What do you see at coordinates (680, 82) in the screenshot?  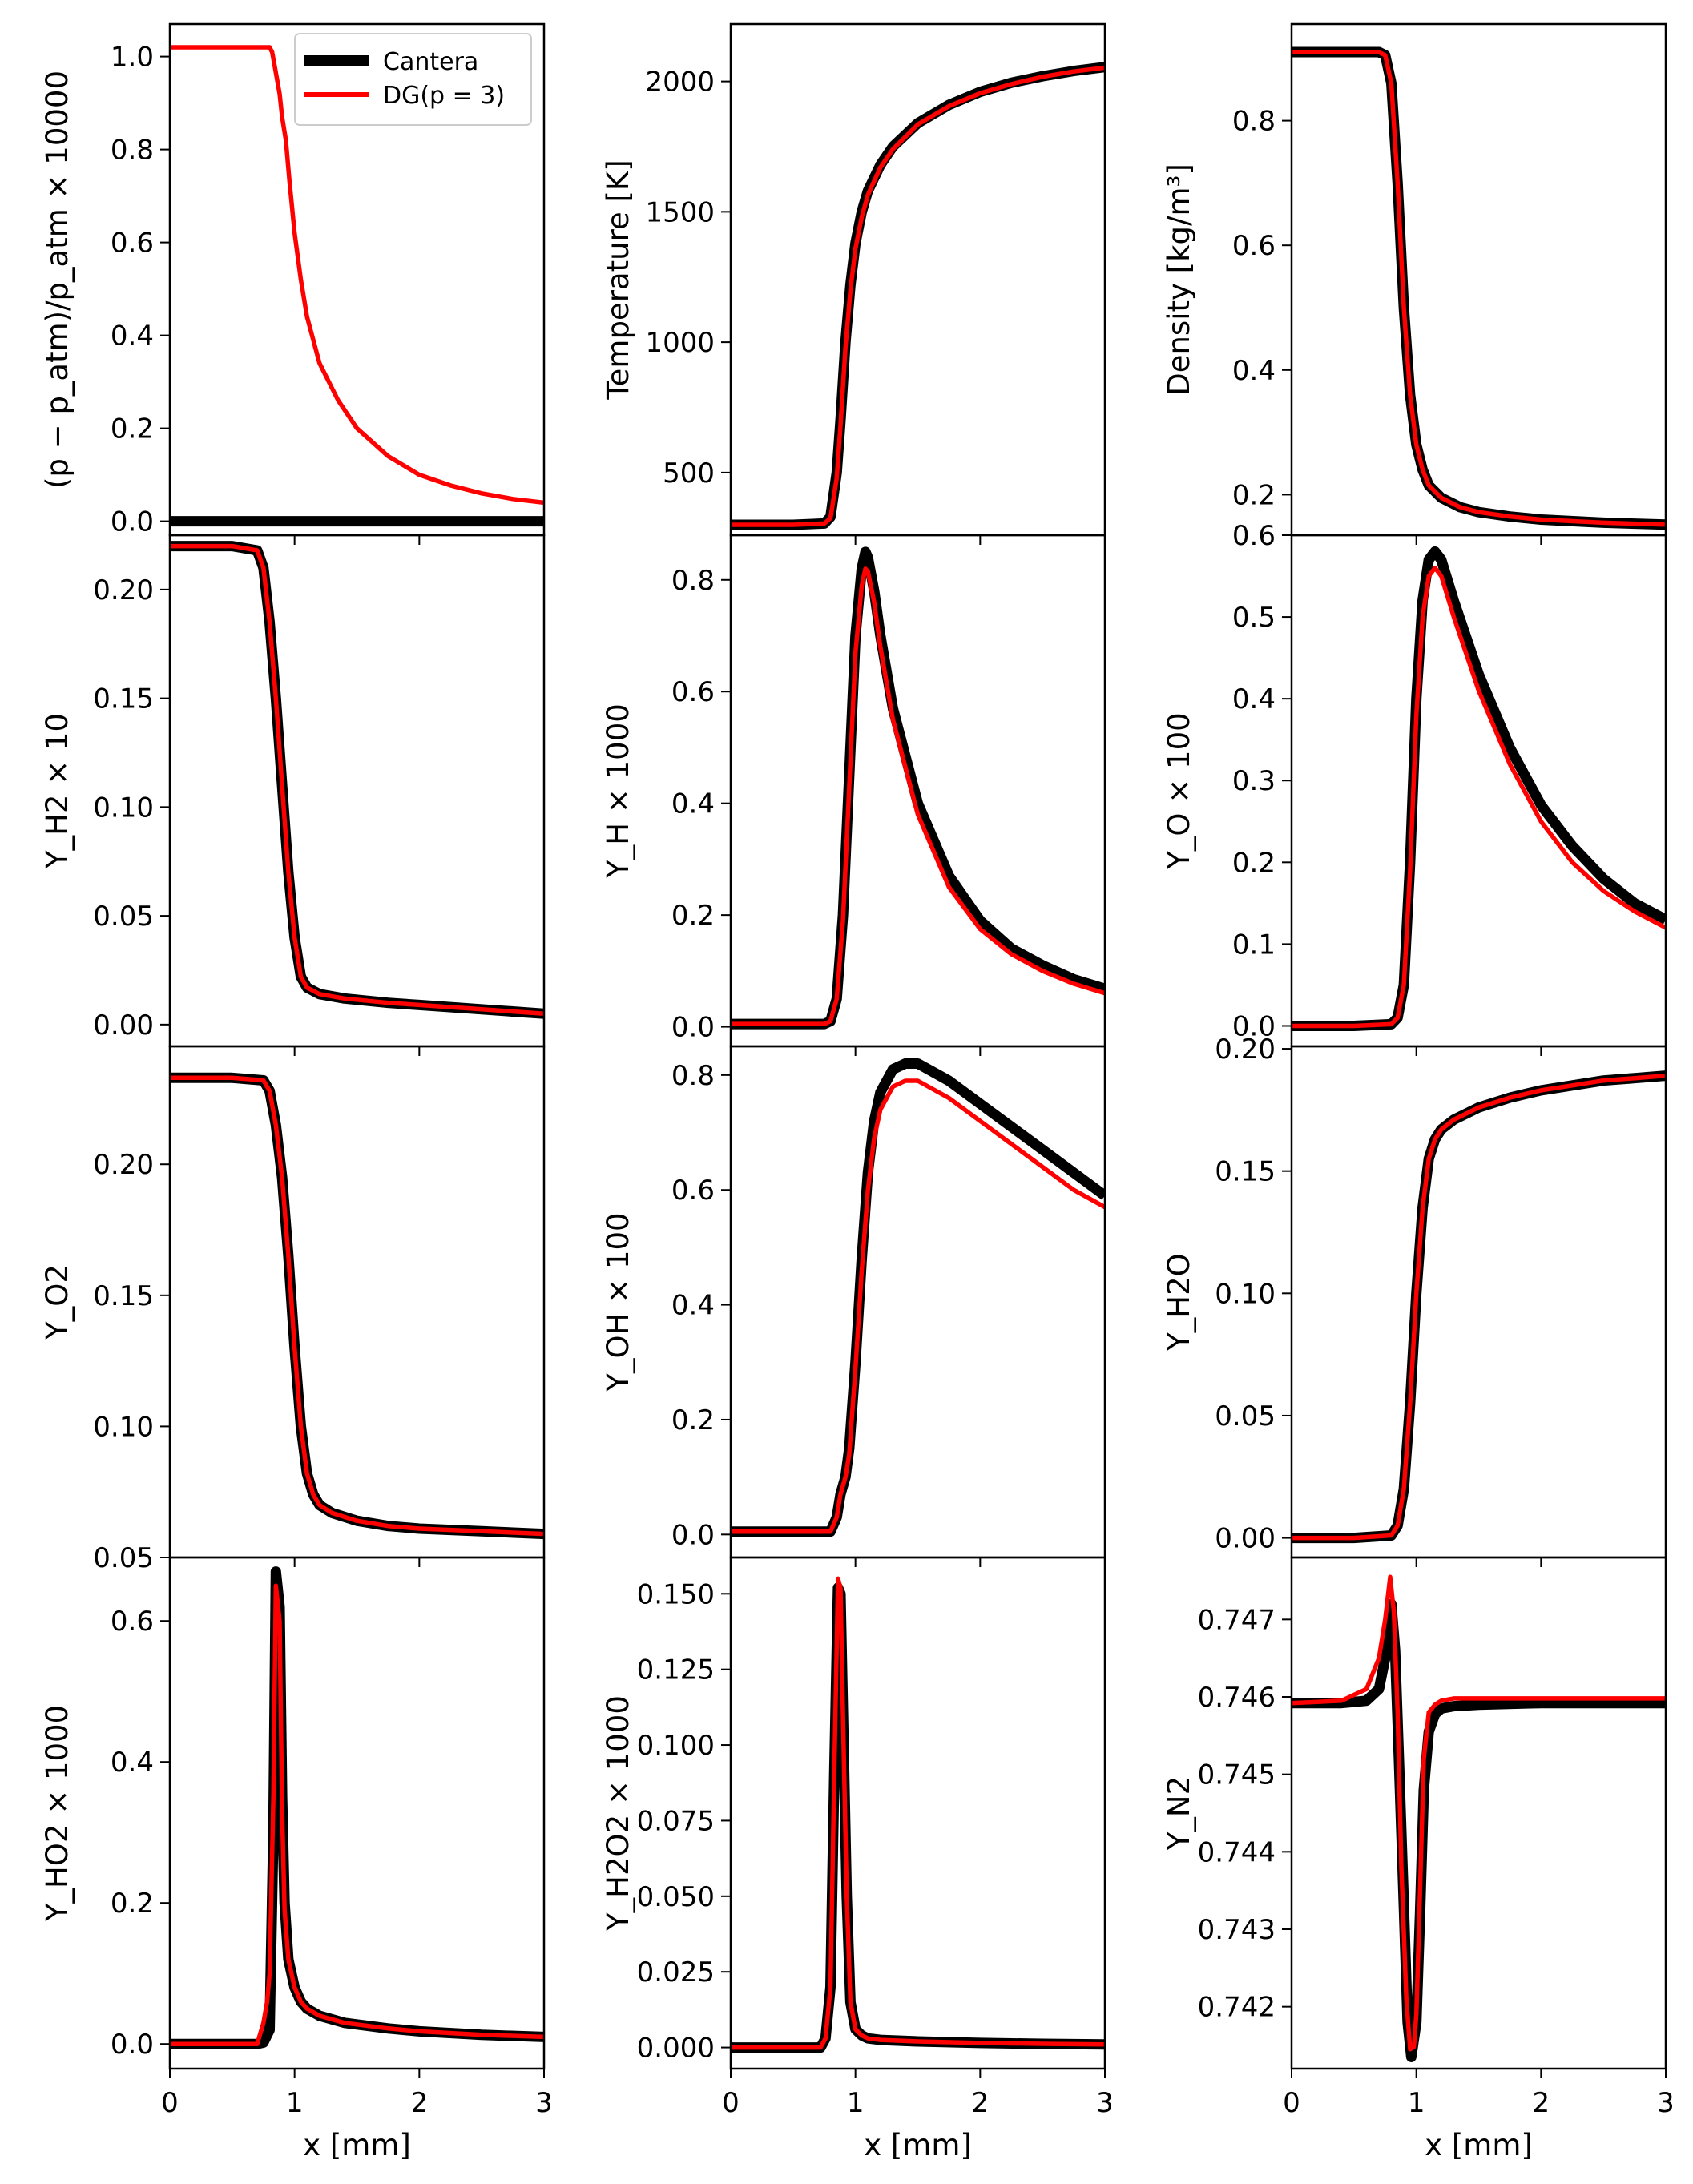 I see `y-tick-label: 2000` at bounding box center [680, 82].